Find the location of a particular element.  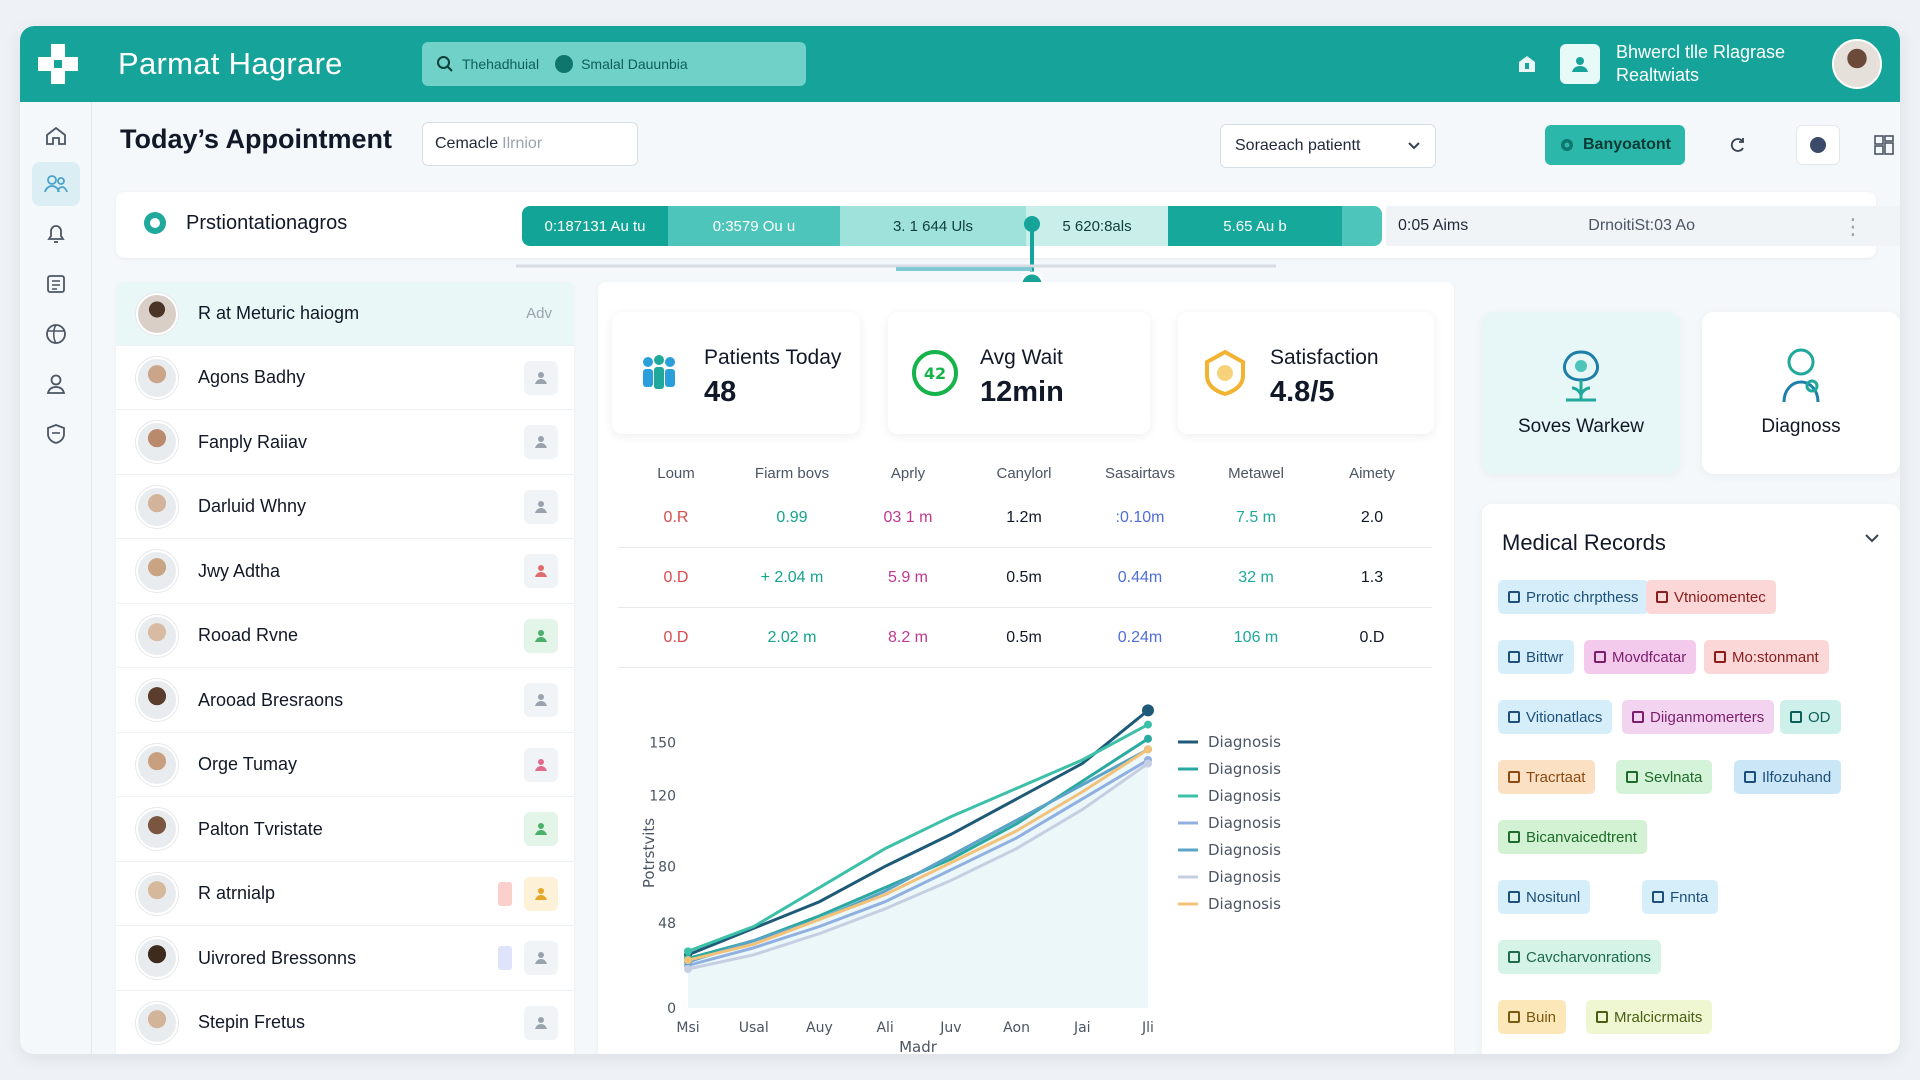

quick-card-diagnosis: Diagnoss is located at coordinates (1801, 393).